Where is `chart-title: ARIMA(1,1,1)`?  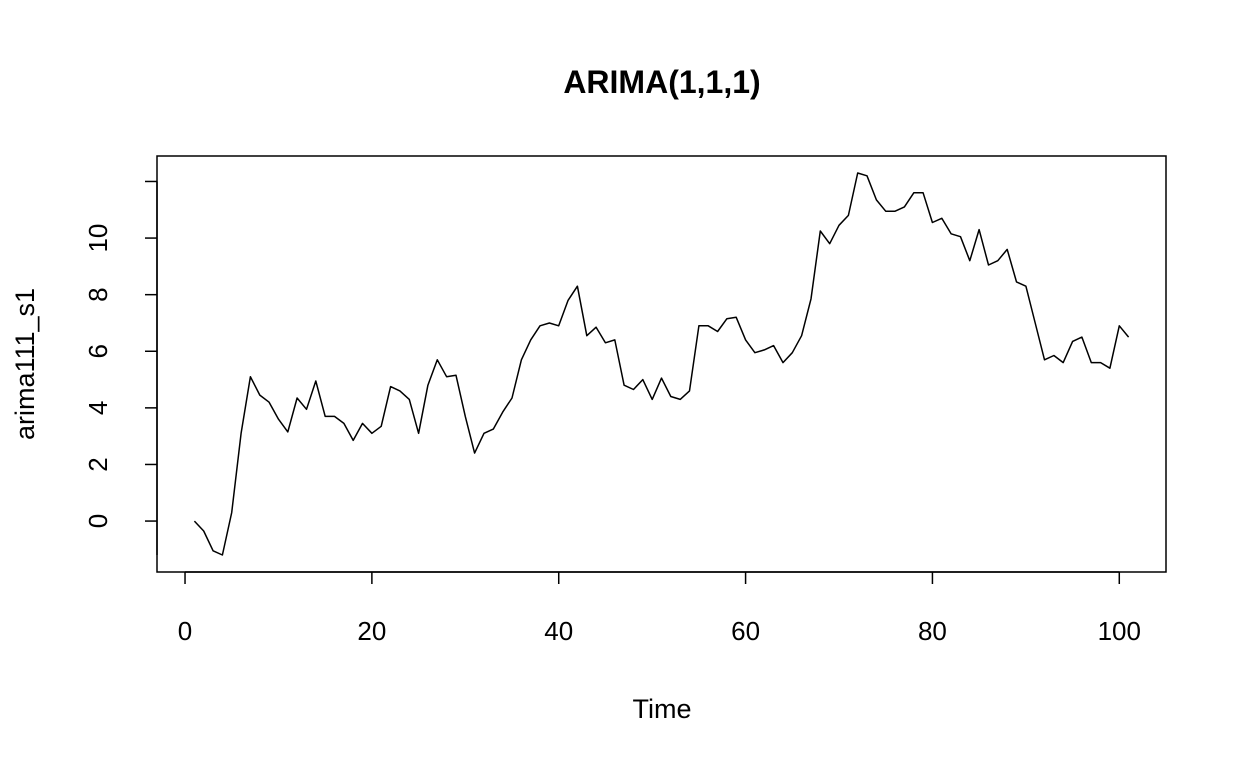
chart-title: ARIMA(1,1,1) is located at coordinates (661, 82).